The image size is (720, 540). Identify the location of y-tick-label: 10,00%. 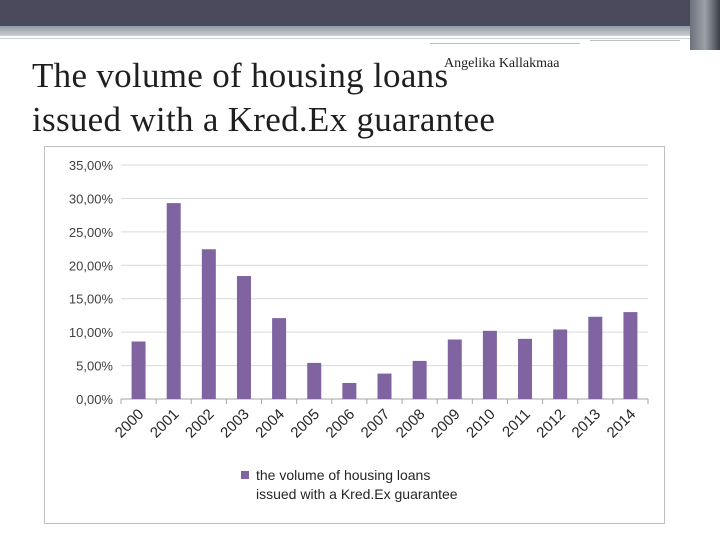
(91, 332).